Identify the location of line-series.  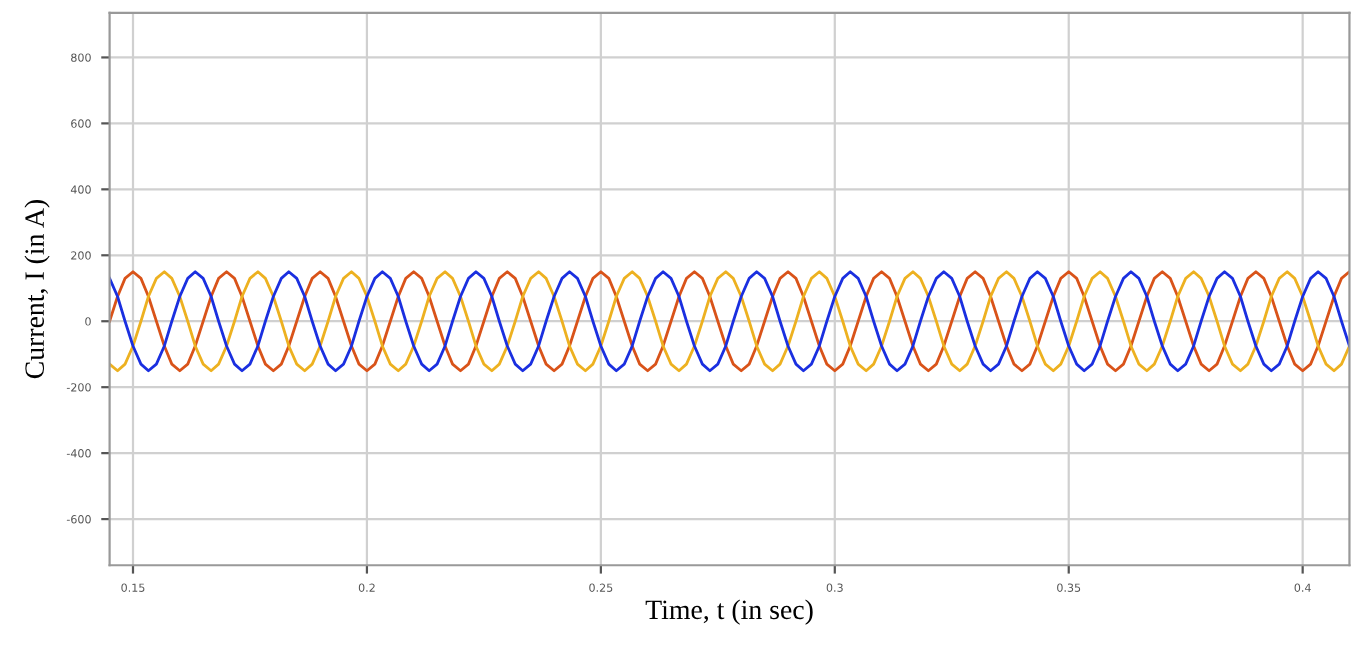
(729, 321).